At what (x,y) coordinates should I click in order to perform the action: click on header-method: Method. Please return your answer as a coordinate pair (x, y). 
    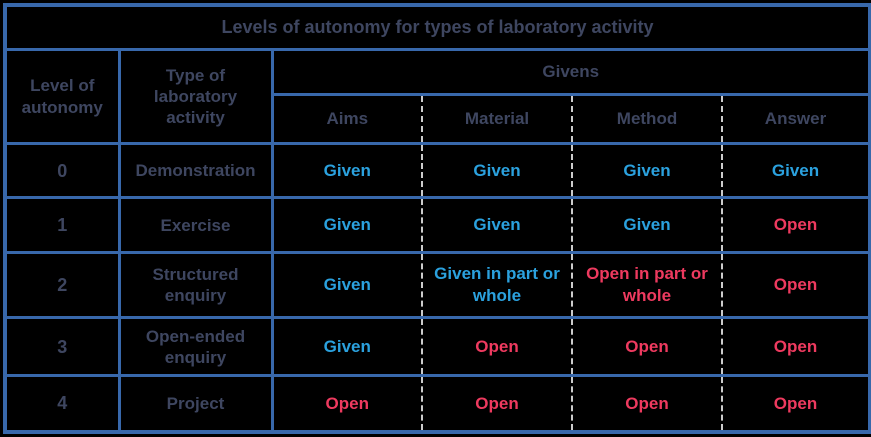
    Looking at the image, I should click on (647, 119).